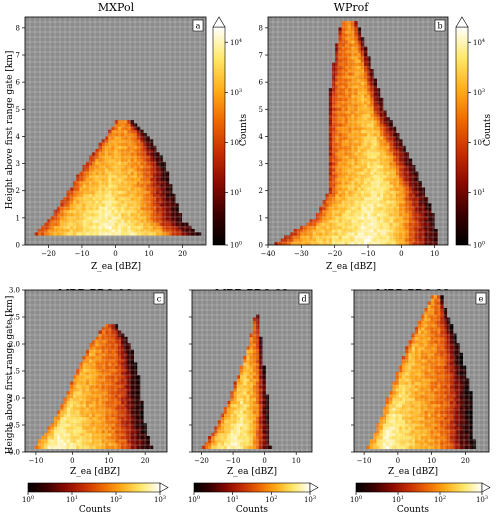 The image size is (500, 517). What do you see at coordinates (82, 254) in the screenshot?
I see `x-tick-label: −10` at bounding box center [82, 254].